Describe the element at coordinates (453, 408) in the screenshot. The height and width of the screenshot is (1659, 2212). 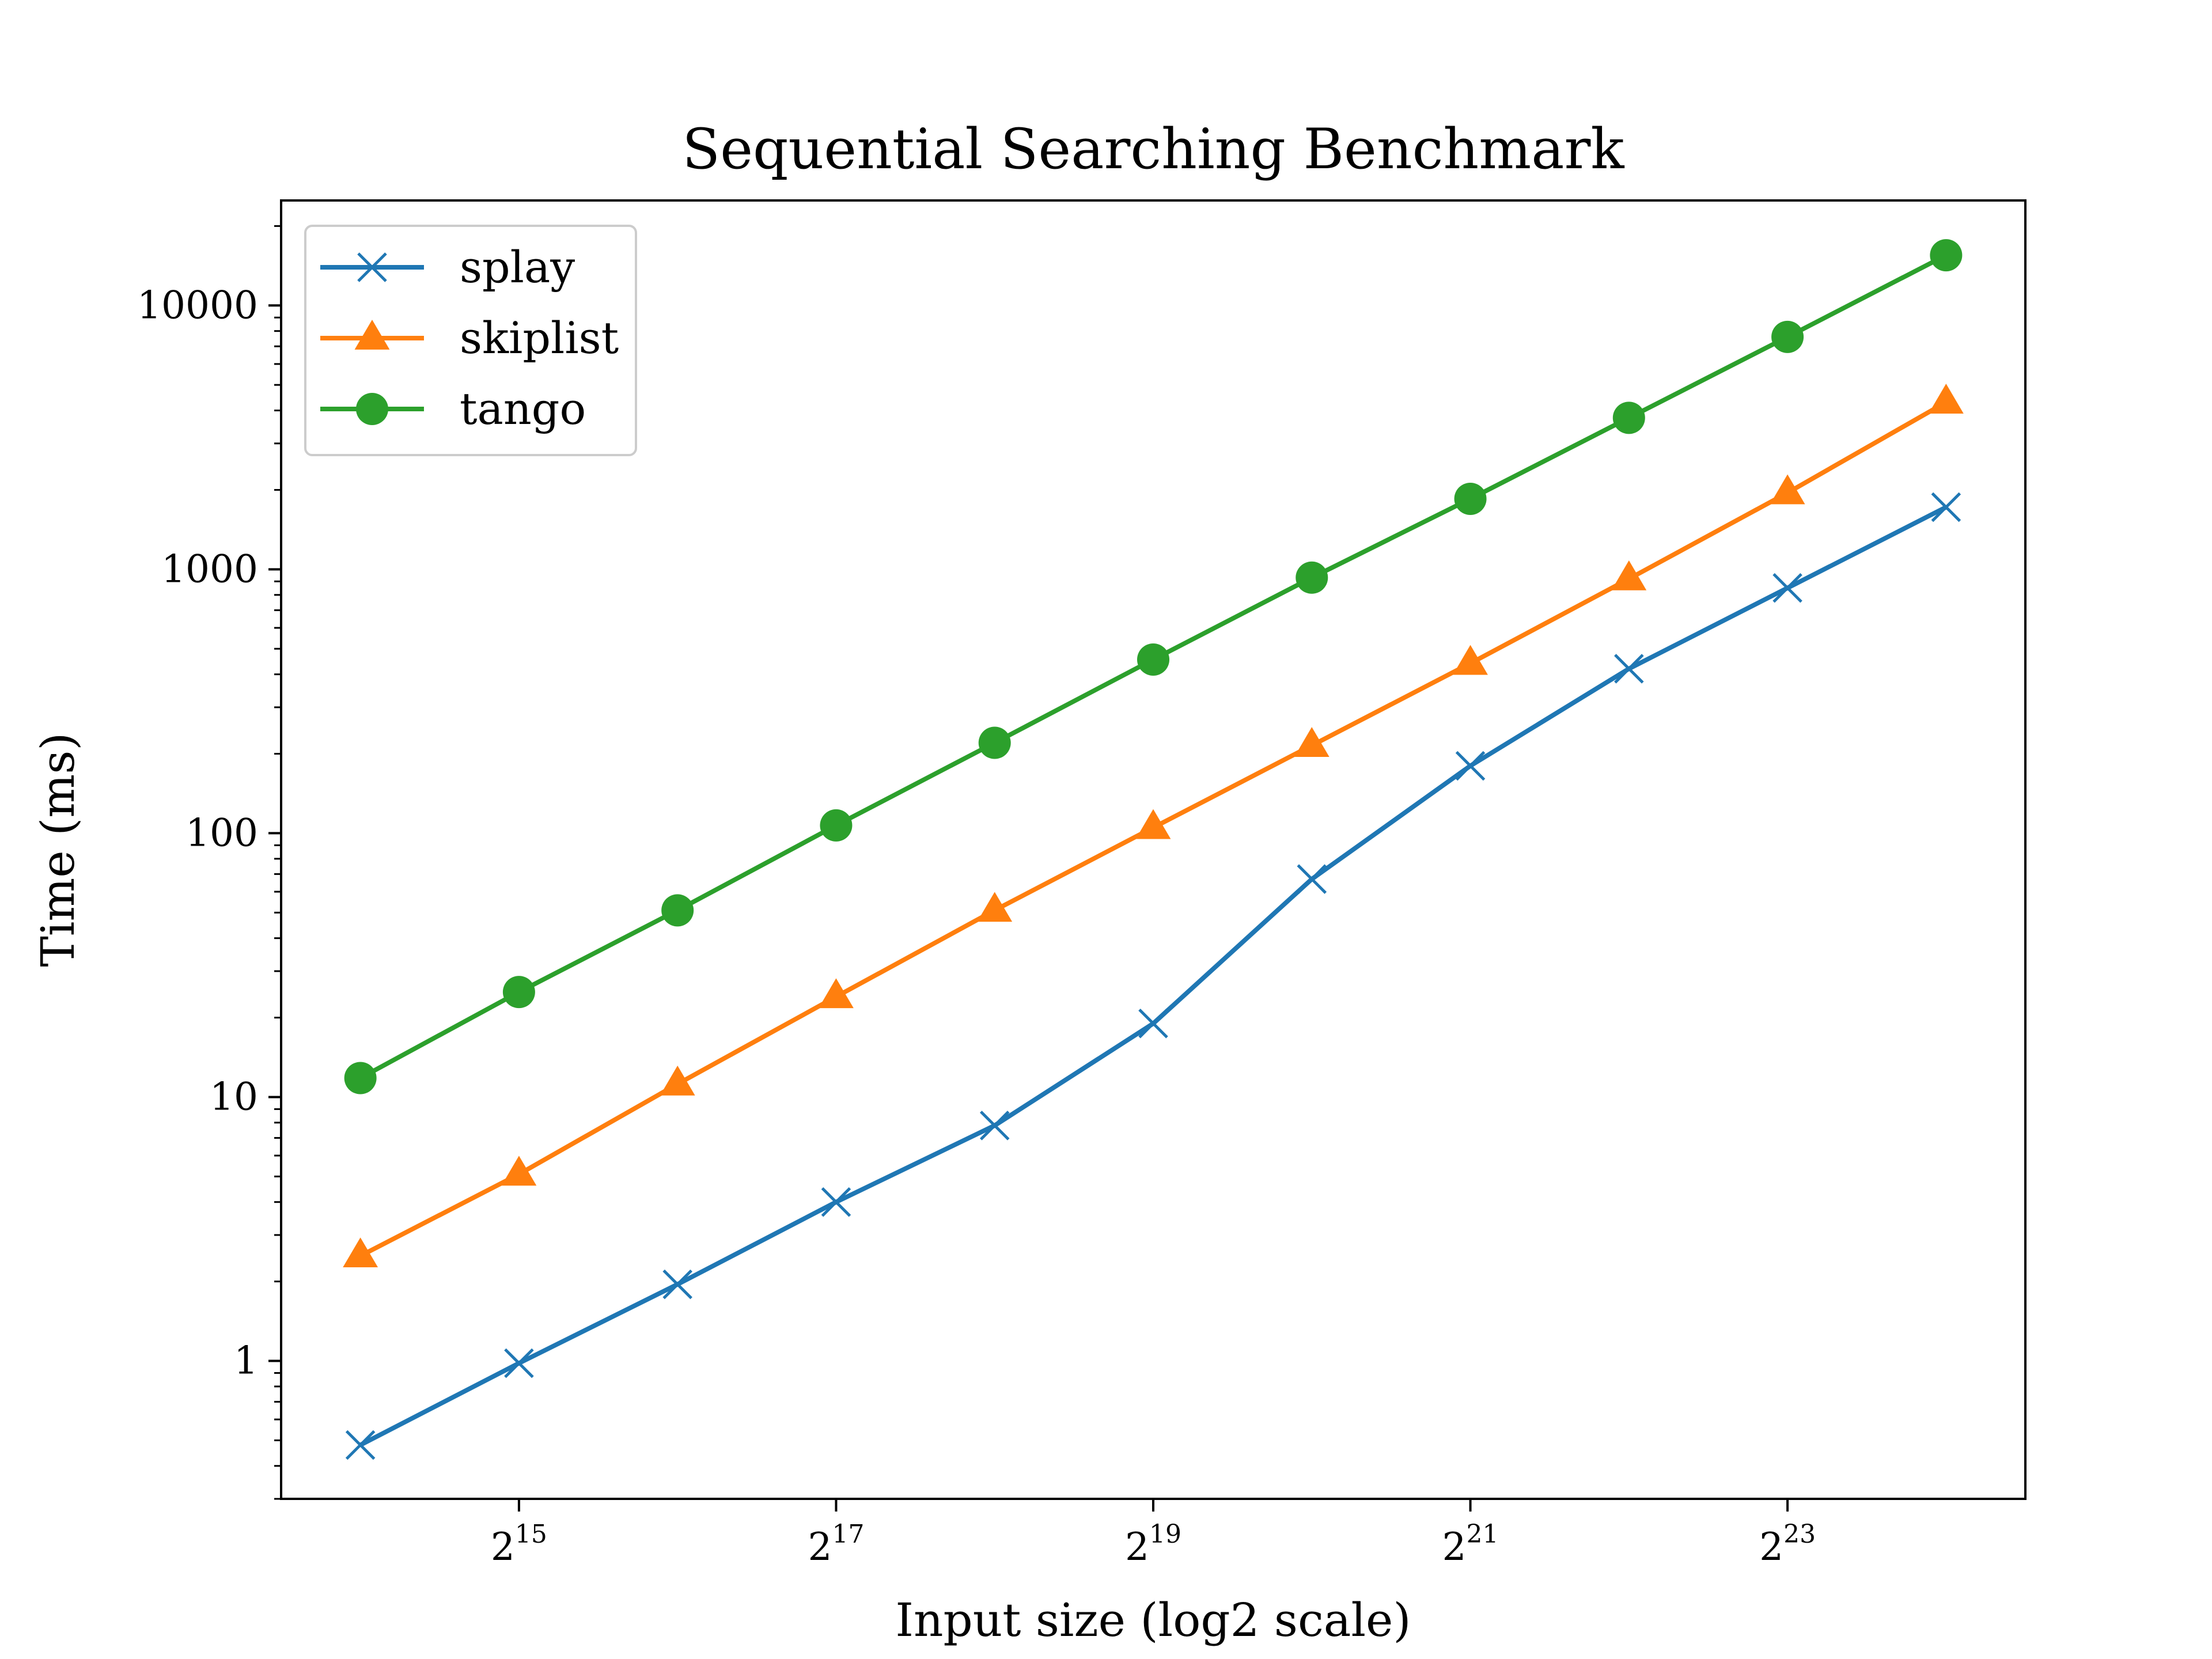
I see `legend-entry-tango: tango` at that location.